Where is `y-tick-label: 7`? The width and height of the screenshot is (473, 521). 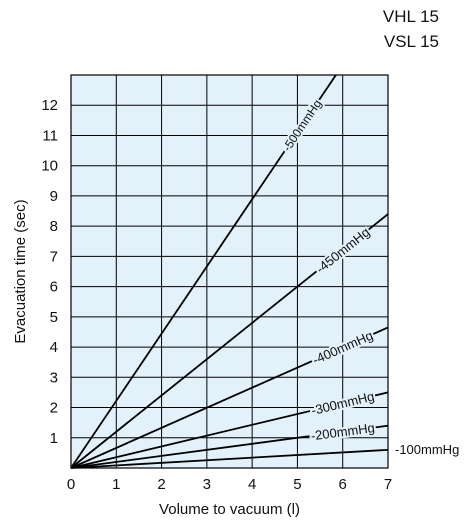
y-tick-label: 7 is located at coordinates (54, 256).